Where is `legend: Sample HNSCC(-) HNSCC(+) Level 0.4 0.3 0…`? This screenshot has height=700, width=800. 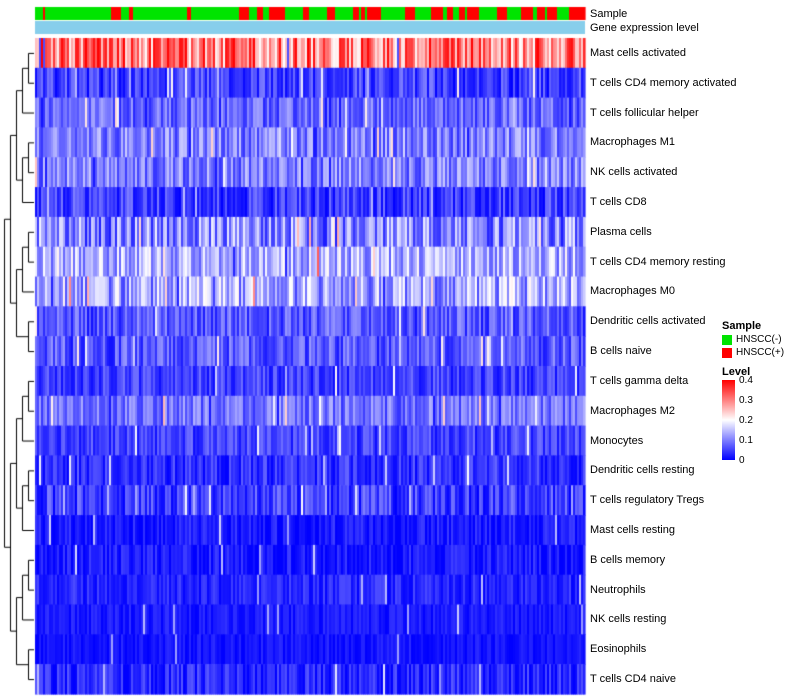 legend: Sample HNSCC(-) HNSCC(+) Level 0.4 0.3 0… is located at coordinates (753, 393).